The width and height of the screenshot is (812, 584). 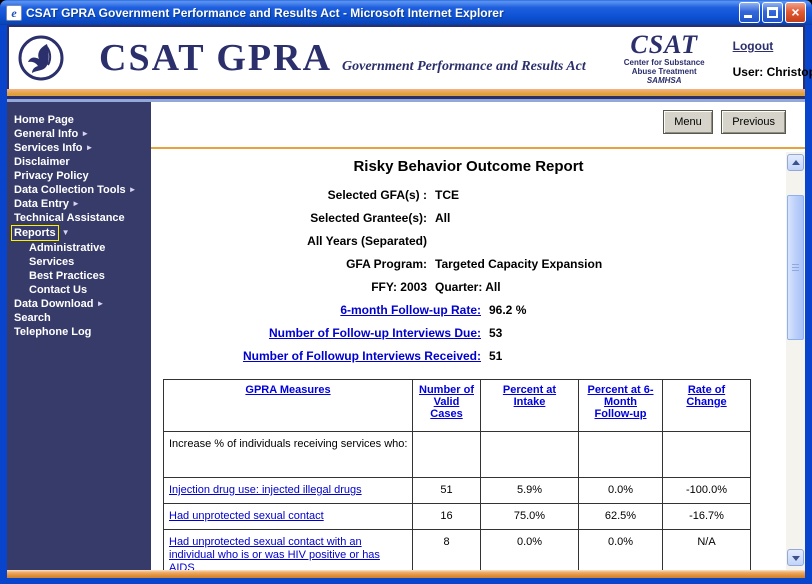 What do you see at coordinates (772, 72) in the screenshot?
I see `user-label: User: Christopher Shumway` at bounding box center [772, 72].